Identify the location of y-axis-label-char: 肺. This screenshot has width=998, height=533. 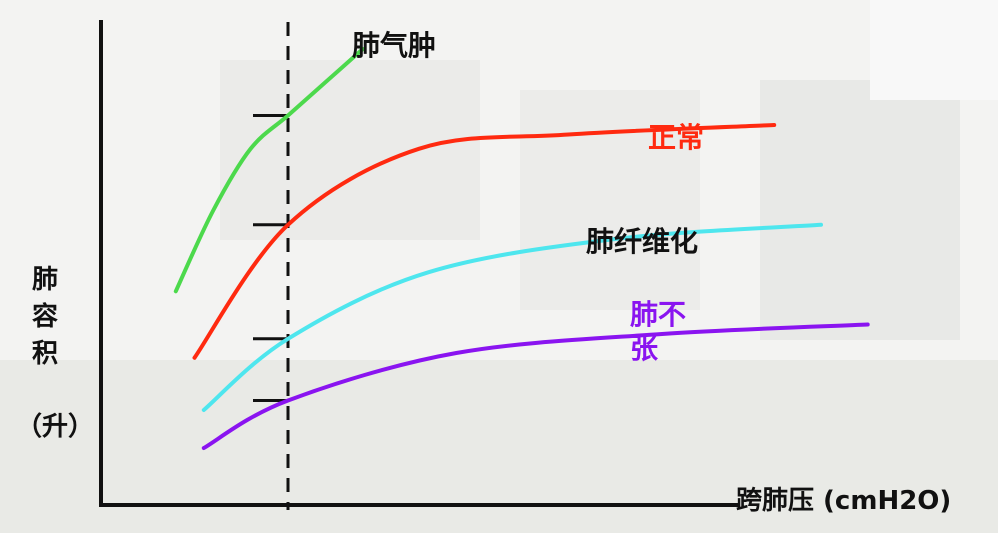
(44, 280).